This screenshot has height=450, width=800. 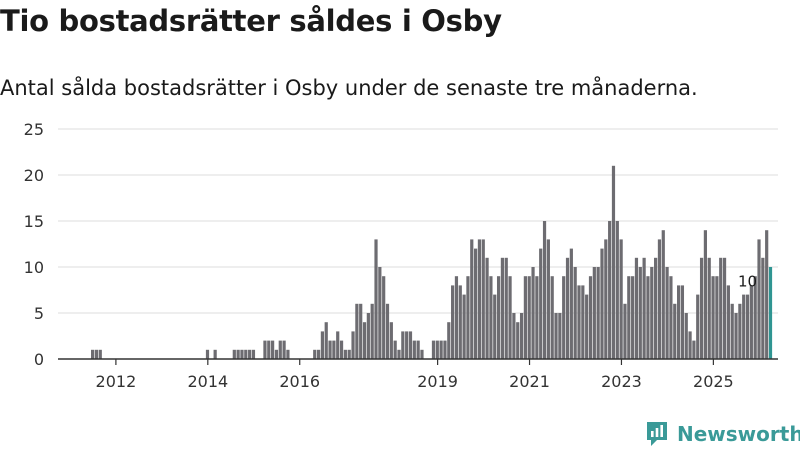 What do you see at coordinates (251, 21) in the screenshot?
I see `chart-title: Tio bostadsrätter såldes i Osby` at bounding box center [251, 21].